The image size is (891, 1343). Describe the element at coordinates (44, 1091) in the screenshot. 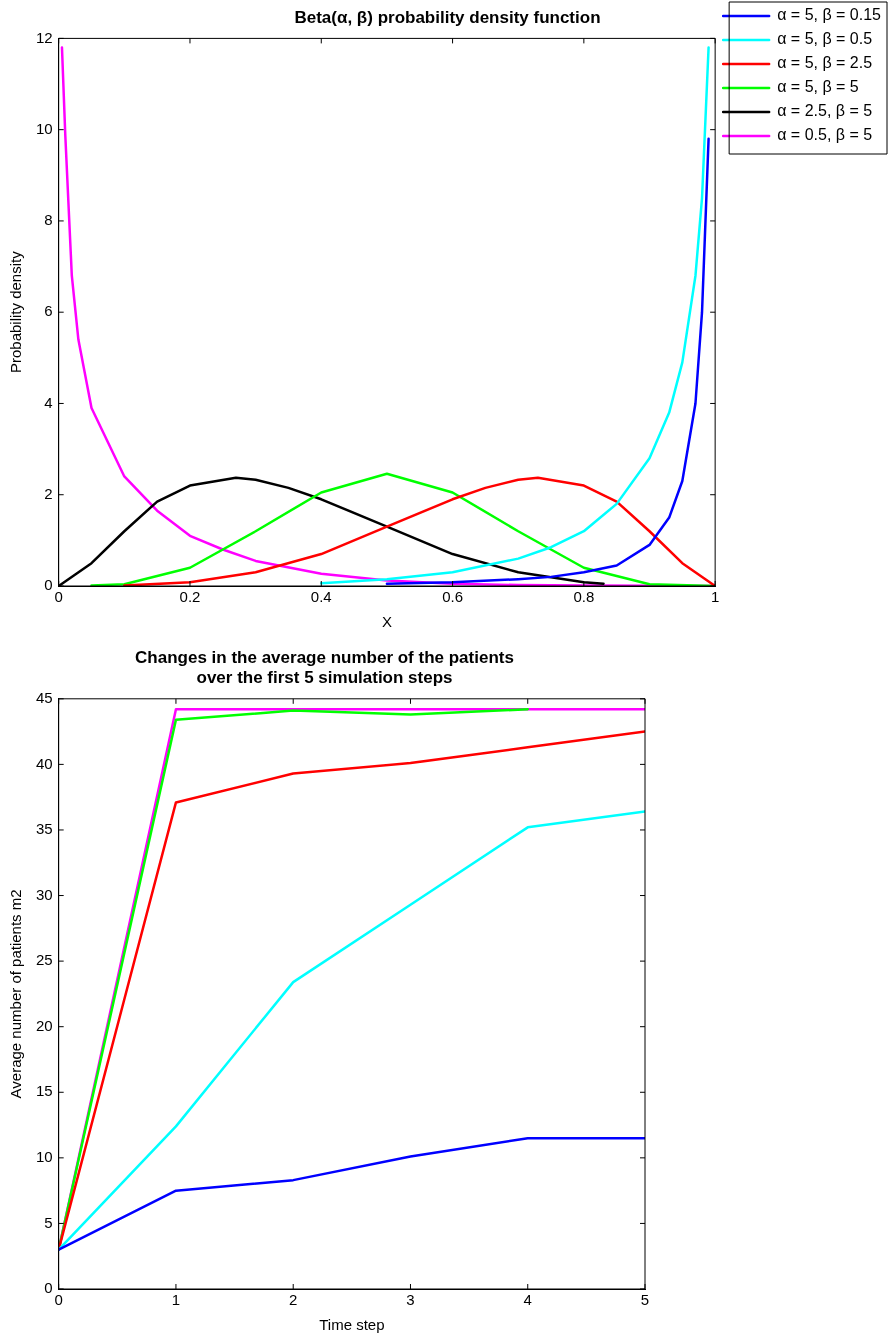

I see `y-tick-label: 15` at that location.